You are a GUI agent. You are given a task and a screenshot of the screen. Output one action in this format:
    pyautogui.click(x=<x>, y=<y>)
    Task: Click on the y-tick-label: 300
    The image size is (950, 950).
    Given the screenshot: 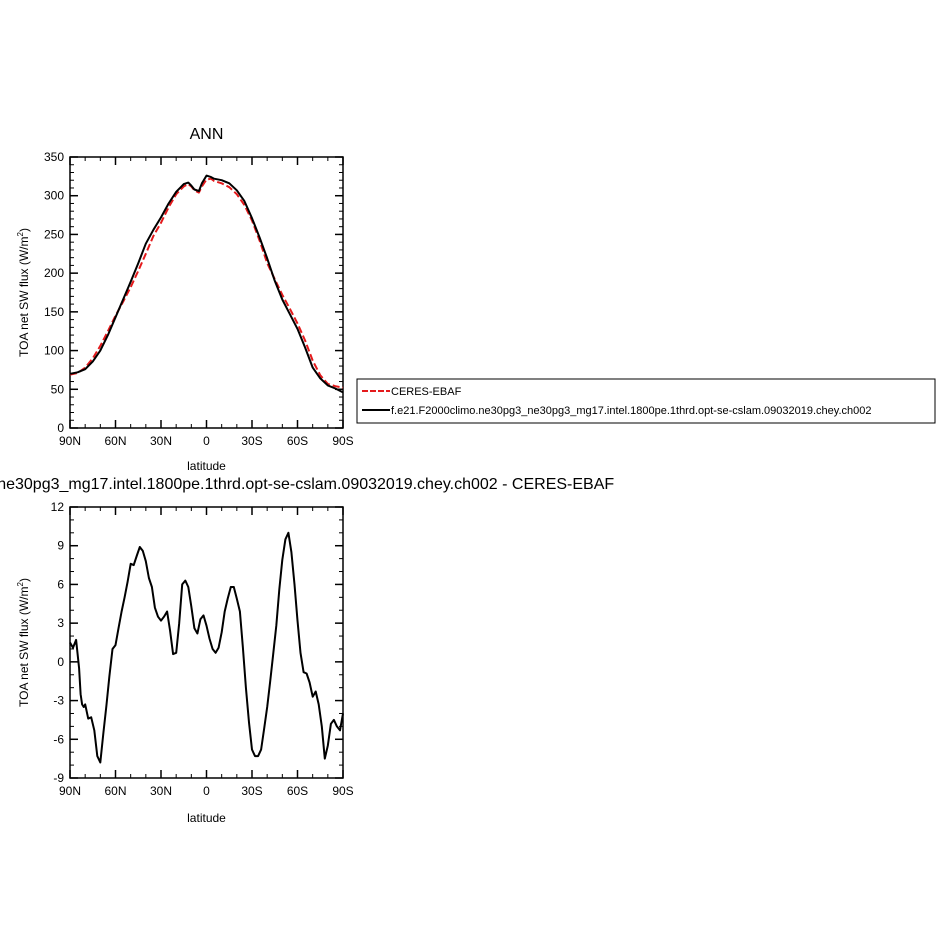 What is the action you would take?
    pyautogui.click(x=54, y=196)
    